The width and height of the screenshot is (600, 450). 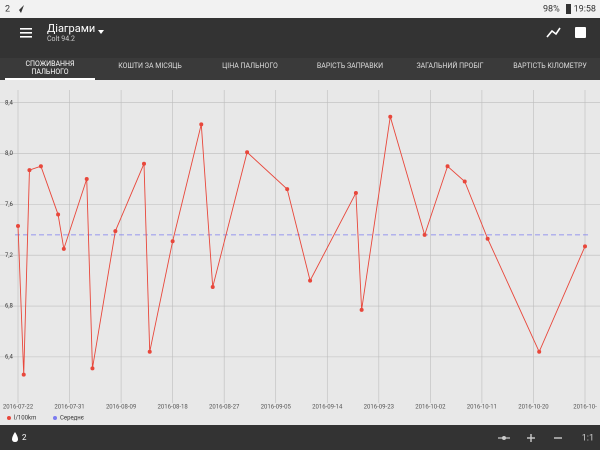 What do you see at coordinates (430, 407) in the screenshot?
I see `x-tick-label: 2016-10-02` at bounding box center [430, 407].